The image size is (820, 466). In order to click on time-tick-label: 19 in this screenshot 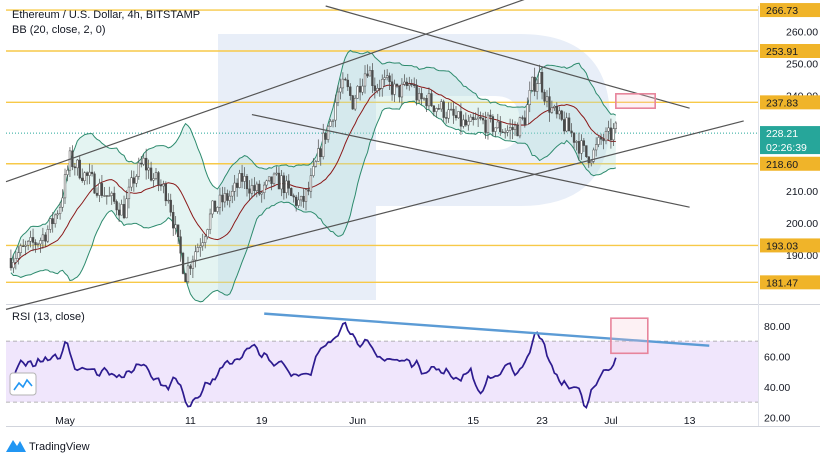, I will do `click(262, 421)`.